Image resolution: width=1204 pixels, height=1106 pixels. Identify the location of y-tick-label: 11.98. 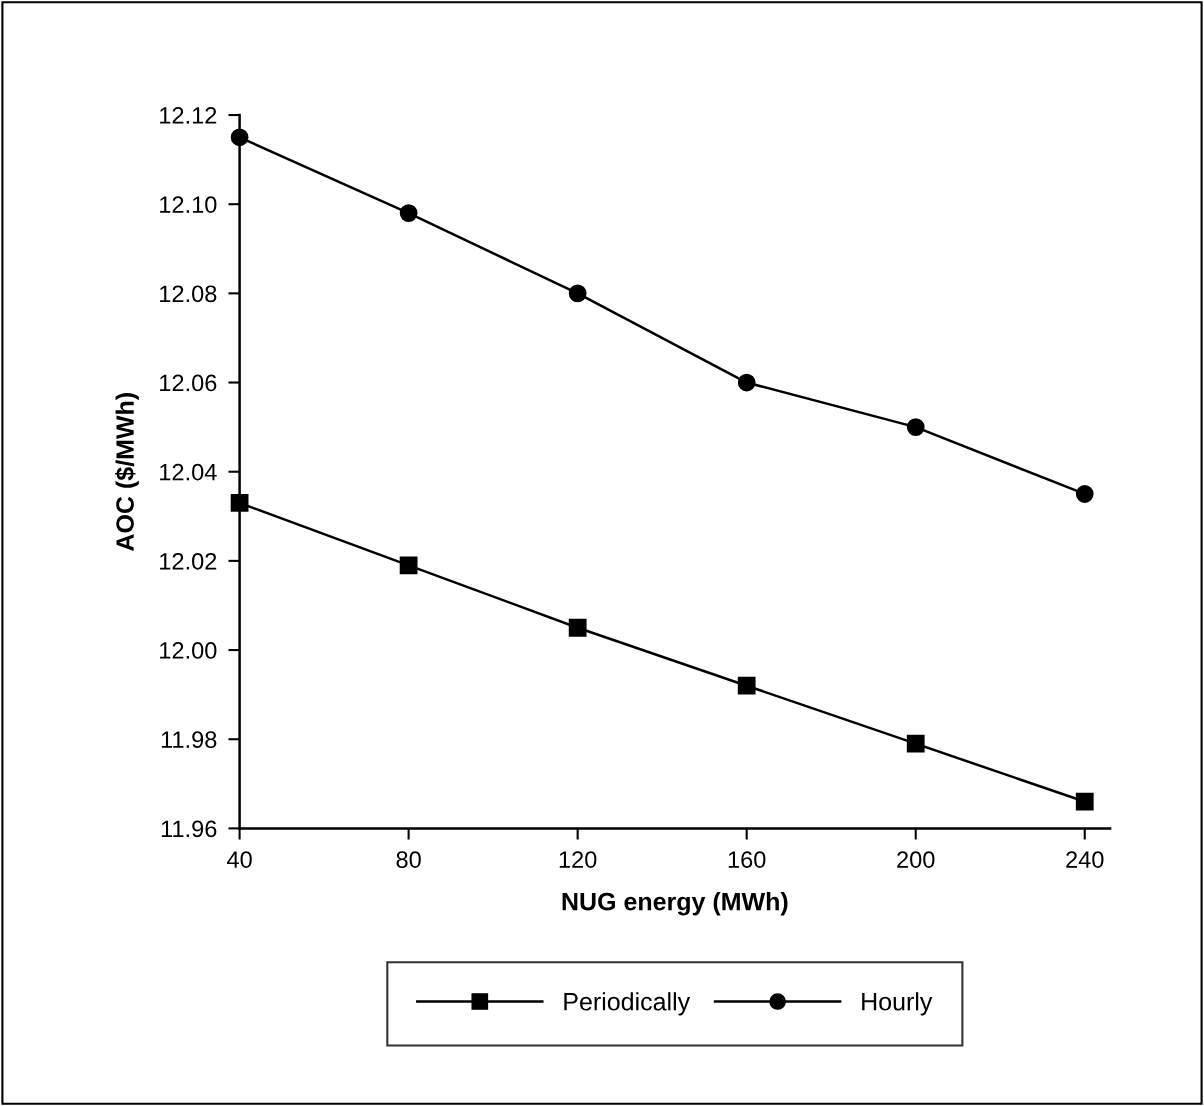
(189, 740).